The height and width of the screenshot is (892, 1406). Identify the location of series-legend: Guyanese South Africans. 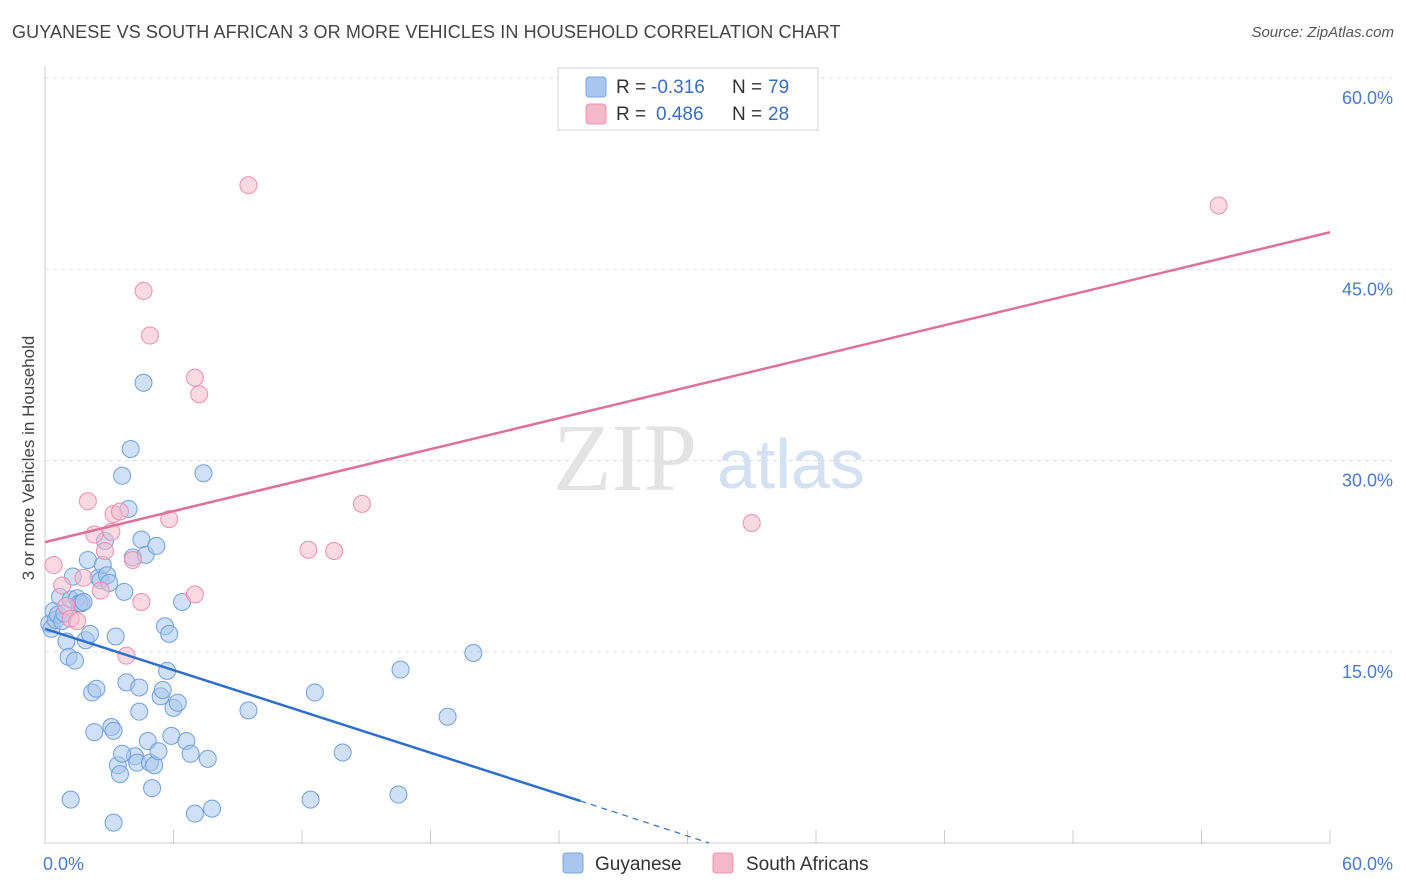
(715, 863).